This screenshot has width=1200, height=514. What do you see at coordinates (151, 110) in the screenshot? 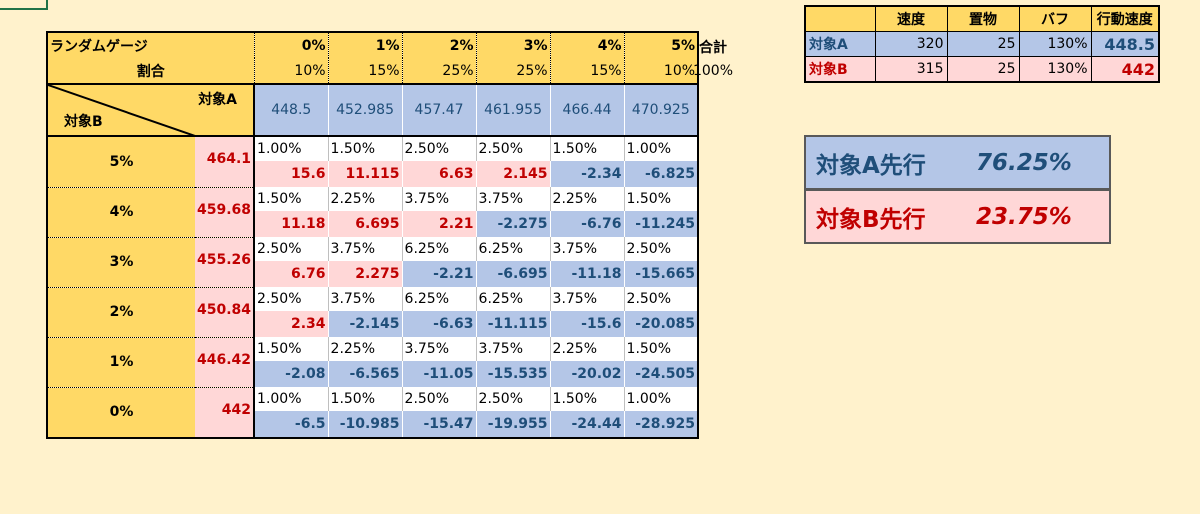
I see `diagonal-header-cell: 対象A 対象B` at bounding box center [151, 110].